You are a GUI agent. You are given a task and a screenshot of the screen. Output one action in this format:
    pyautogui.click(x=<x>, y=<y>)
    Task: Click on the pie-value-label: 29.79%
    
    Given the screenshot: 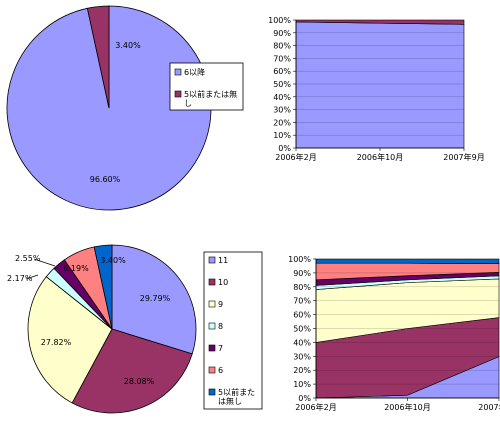 What is the action you would take?
    pyautogui.click(x=155, y=298)
    